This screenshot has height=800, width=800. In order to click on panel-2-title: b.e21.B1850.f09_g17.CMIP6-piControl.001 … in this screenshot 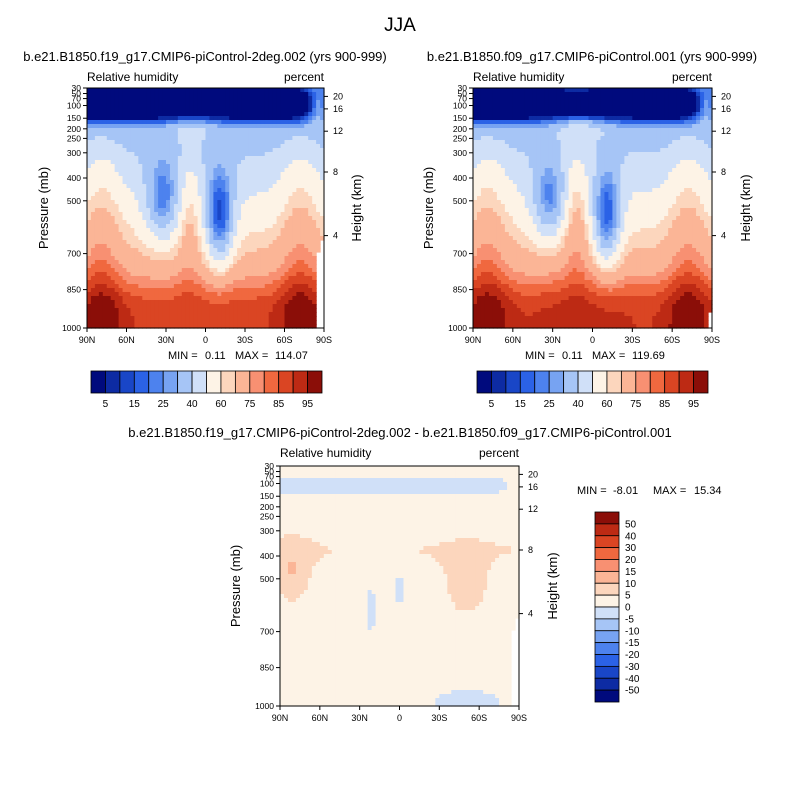, I will do `click(592, 56)`.